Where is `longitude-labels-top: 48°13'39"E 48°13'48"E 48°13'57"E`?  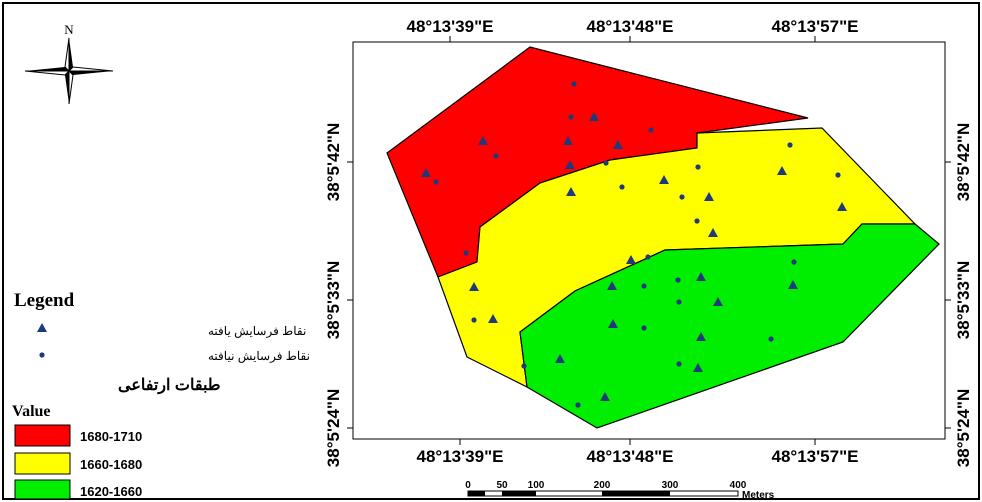 longitude-labels-top: 48°13'39"E 48°13'48"E 48°13'57"E is located at coordinates (633, 29).